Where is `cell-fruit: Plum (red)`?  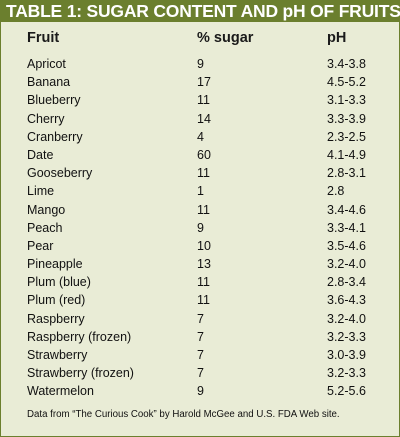 cell-fruit: Plum (red) is located at coordinates (56, 300).